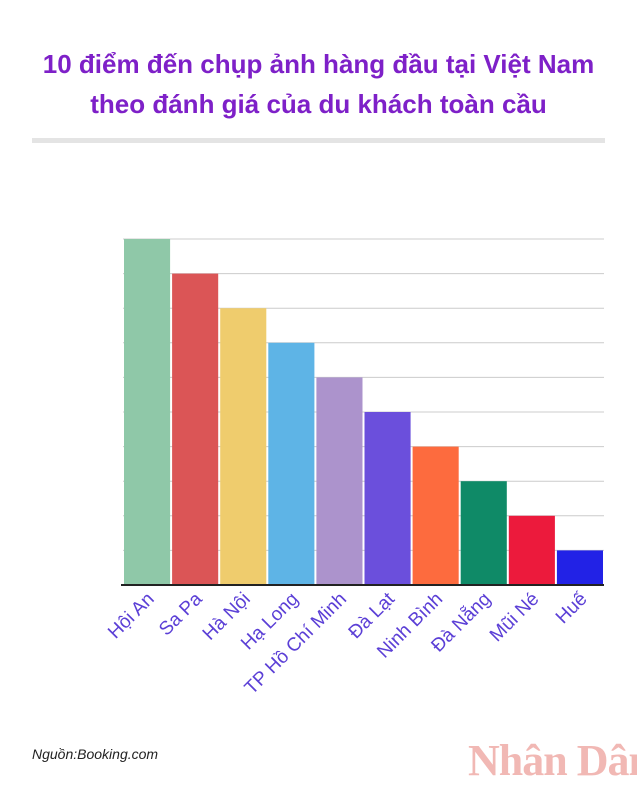 The image size is (637, 800). I want to click on category-label: Hội An, so click(131, 616).